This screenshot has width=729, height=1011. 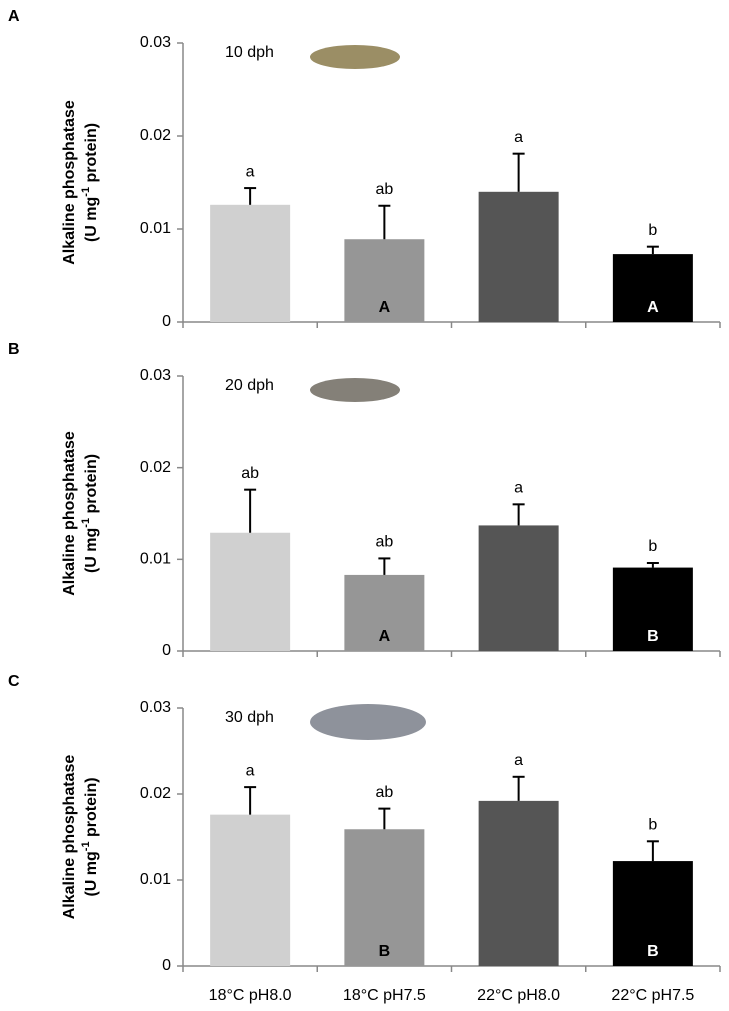 What do you see at coordinates (384, 995) in the screenshot?
I see `x-tick-label: 18°C pH7.5` at bounding box center [384, 995].